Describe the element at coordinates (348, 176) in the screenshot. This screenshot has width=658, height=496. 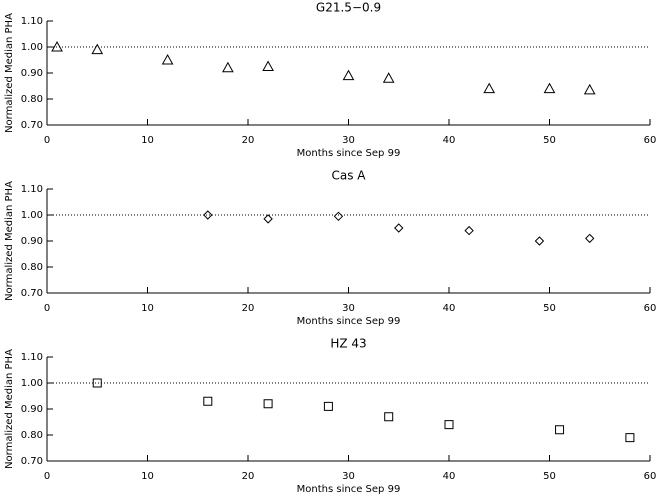
I see `panel-title: Cas A` at that location.